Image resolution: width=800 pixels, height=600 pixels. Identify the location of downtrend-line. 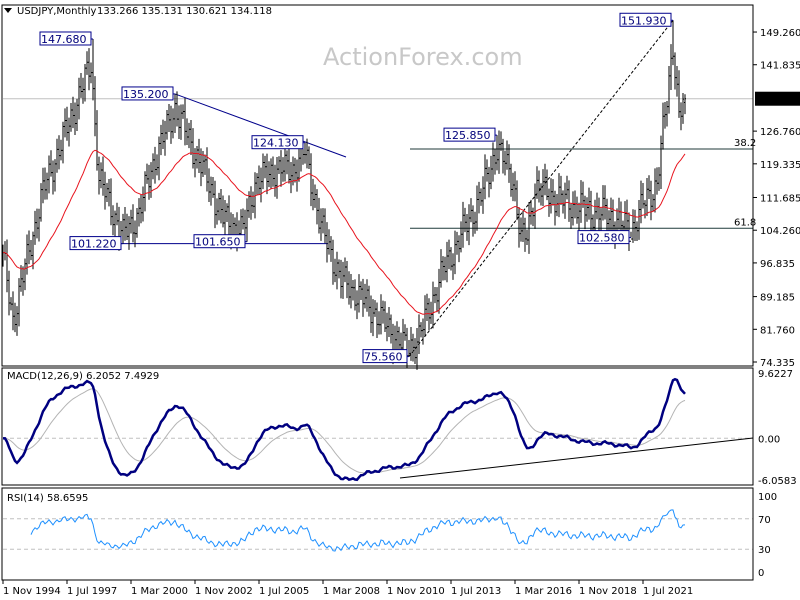
(260, 125).